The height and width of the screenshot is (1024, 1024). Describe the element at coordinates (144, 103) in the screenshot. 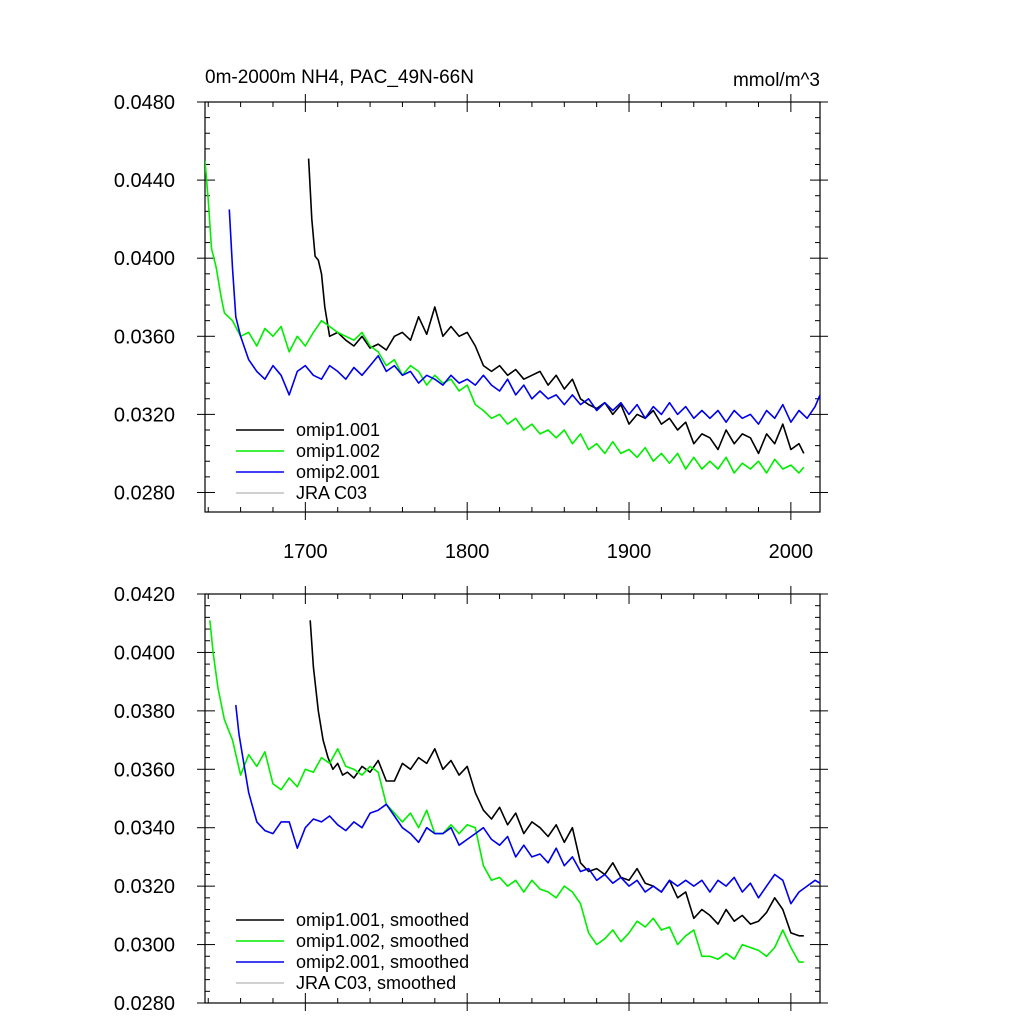

I see `y-tick-label: 0.0480` at that location.